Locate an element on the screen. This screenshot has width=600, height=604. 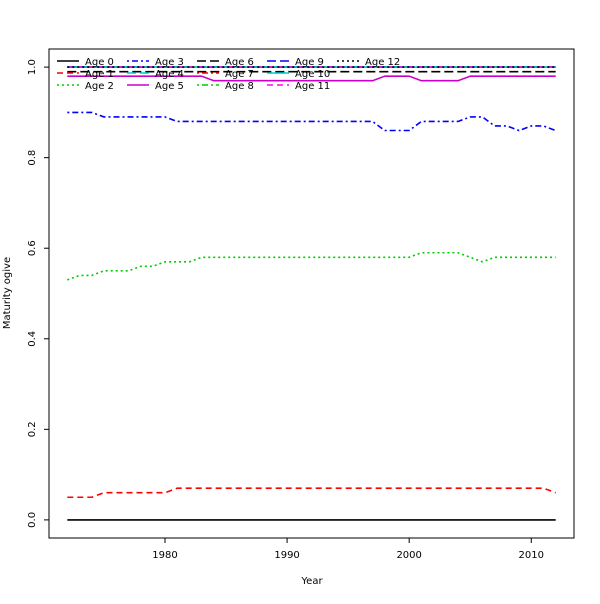
y-tick-label: 1.0 is located at coordinates (32, 67).